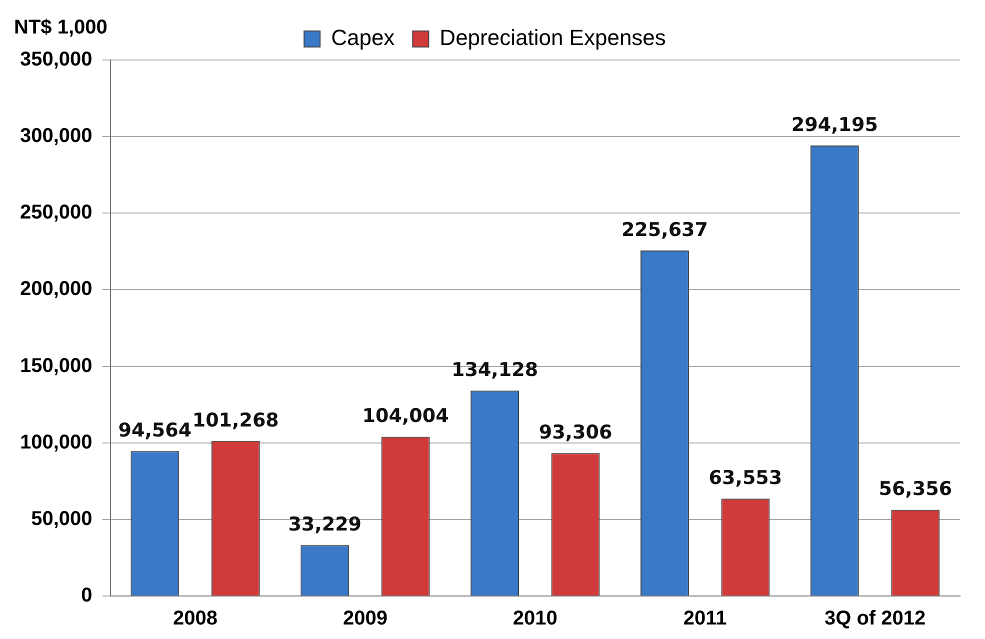 The width and height of the screenshot is (985, 639). I want to click on x-tick-label: 2011, so click(705, 619).